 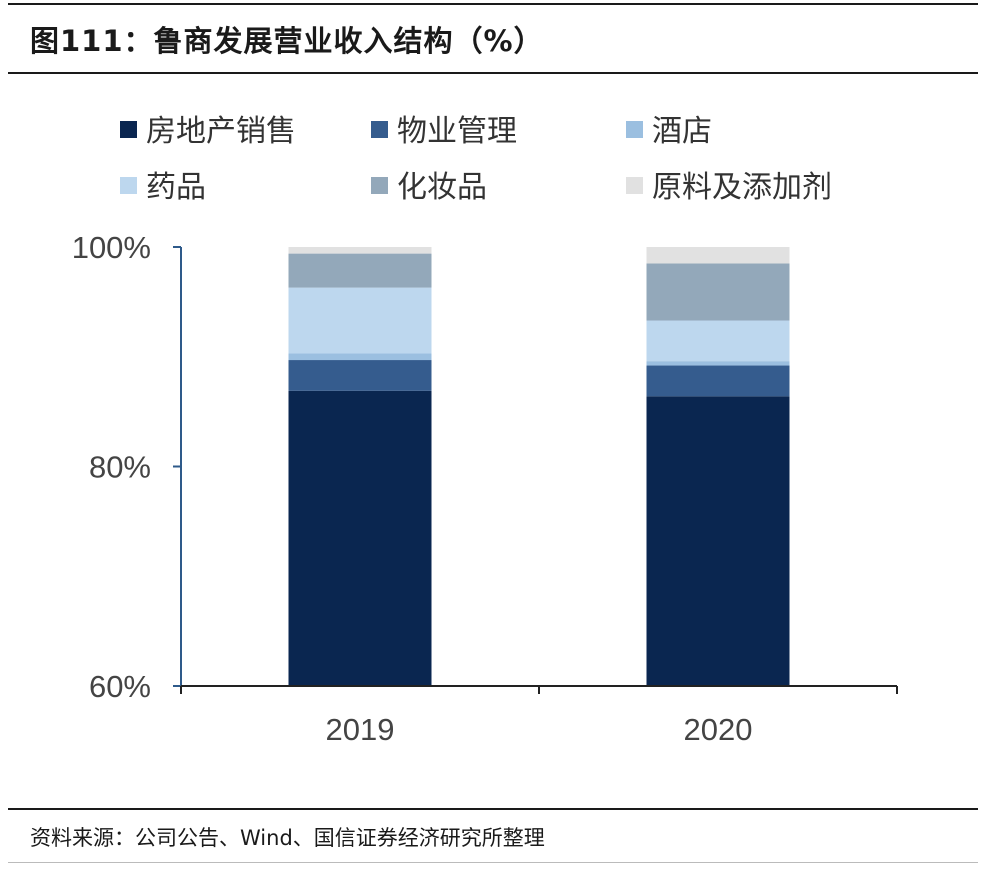 What do you see at coordinates (442, 187) in the screenshot?
I see `legend-label-5: 化妆品` at bounding box center [442, 187].